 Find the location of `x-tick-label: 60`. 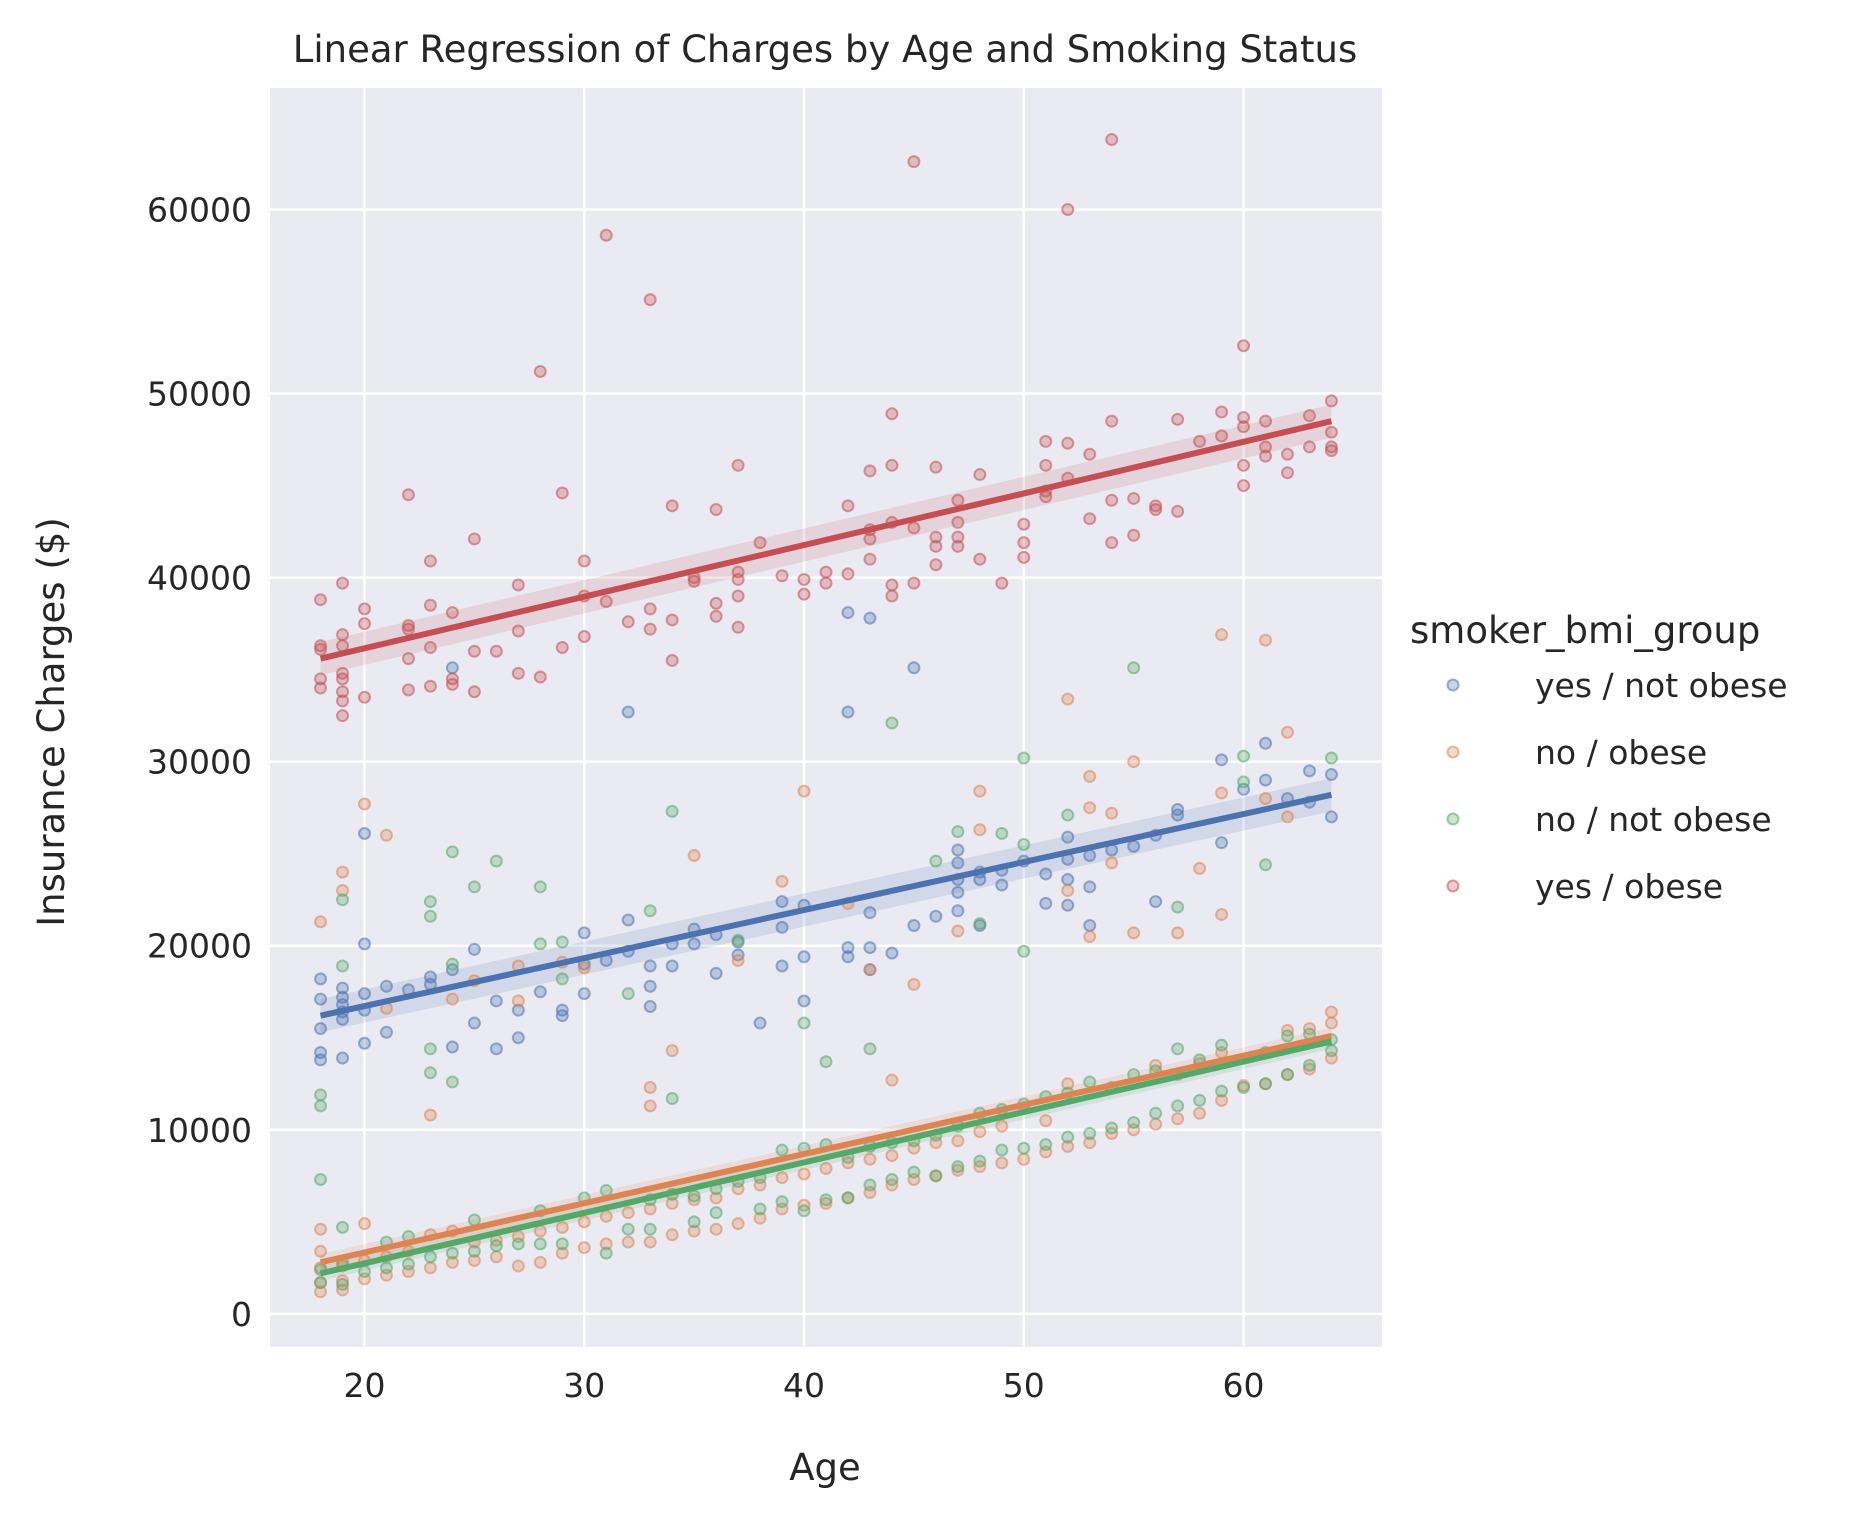

x-tick-label: 60 is located at coordinates (1244, 1385).